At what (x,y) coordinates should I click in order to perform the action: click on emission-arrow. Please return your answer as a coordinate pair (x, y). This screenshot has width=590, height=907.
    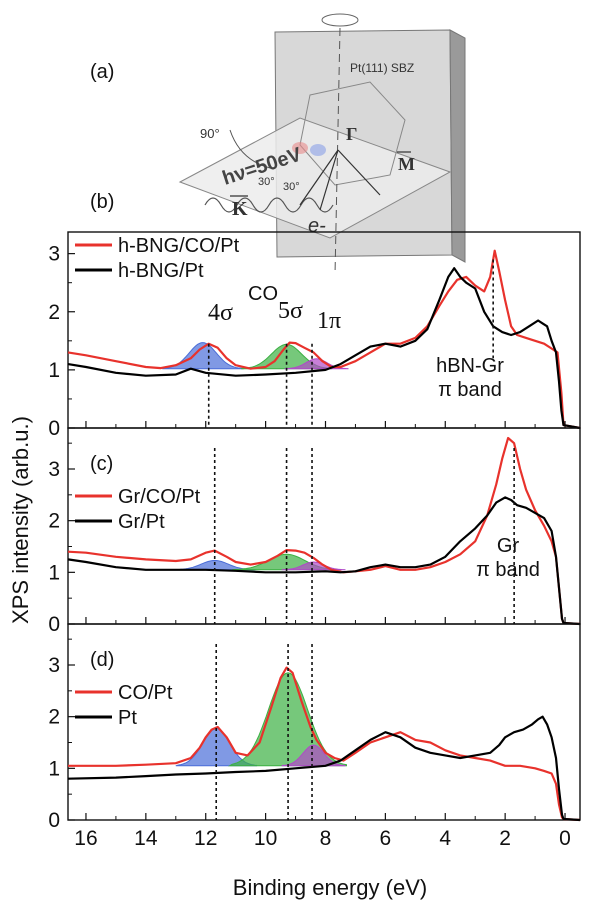
    Looking at the image, I should click on (319, 177).